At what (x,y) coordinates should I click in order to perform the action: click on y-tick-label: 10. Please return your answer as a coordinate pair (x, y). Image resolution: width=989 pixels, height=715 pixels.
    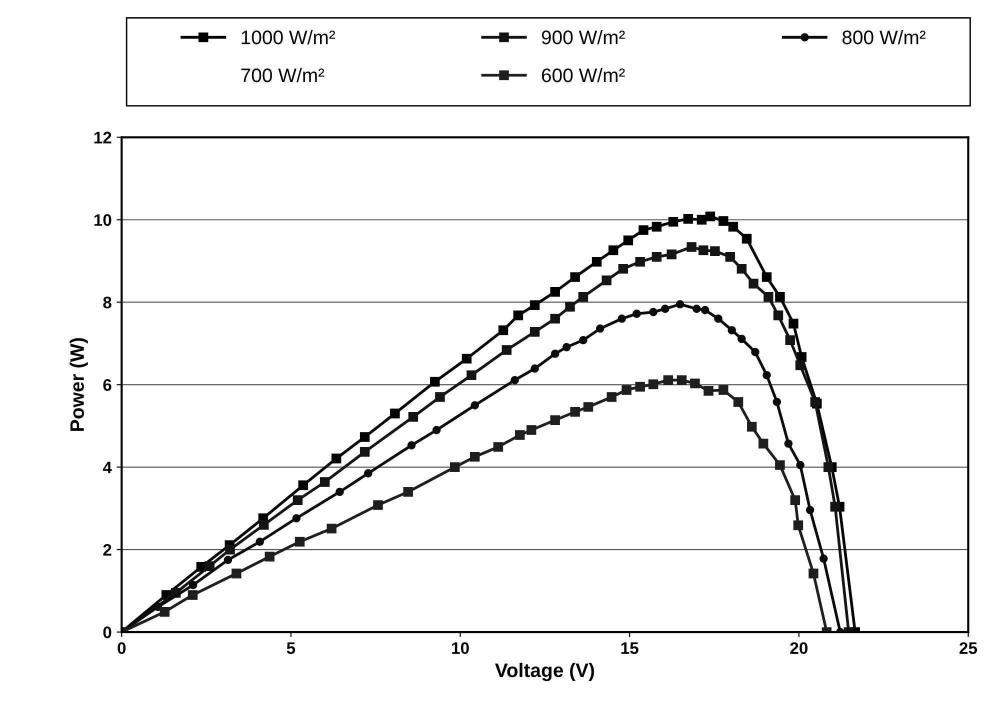
    Looking at the image, I should click on (103, 220).